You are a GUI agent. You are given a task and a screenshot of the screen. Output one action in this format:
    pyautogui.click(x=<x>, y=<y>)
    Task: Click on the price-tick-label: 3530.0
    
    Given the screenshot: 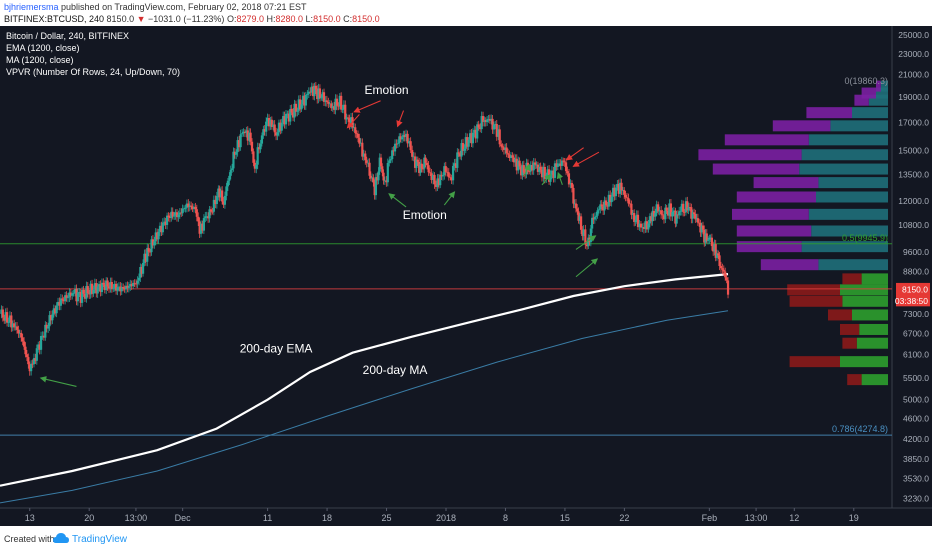 What is the action you would take?
    pyautogui.click(x=916, y=479)
    